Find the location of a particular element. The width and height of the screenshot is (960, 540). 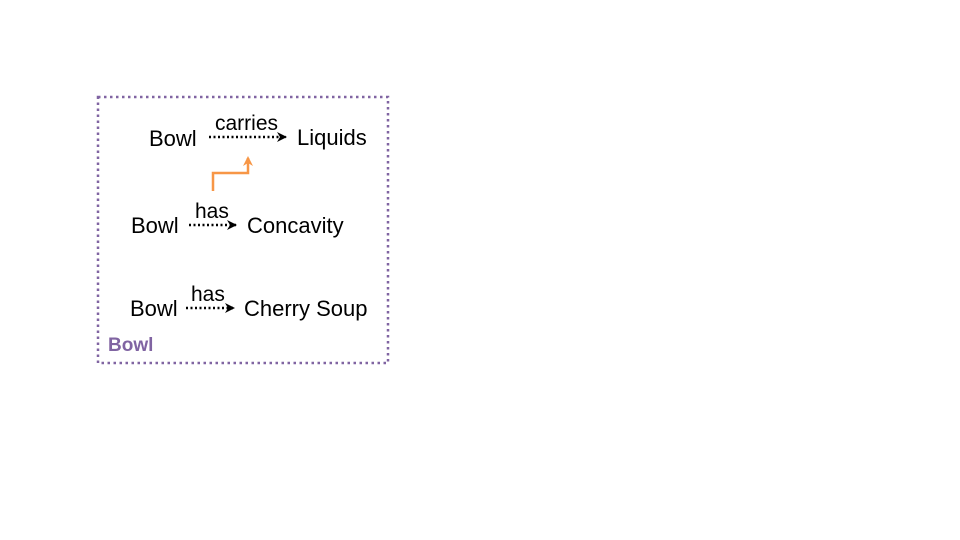

triple-2: Bowl has Concavity is located at coordinates (237, 219).